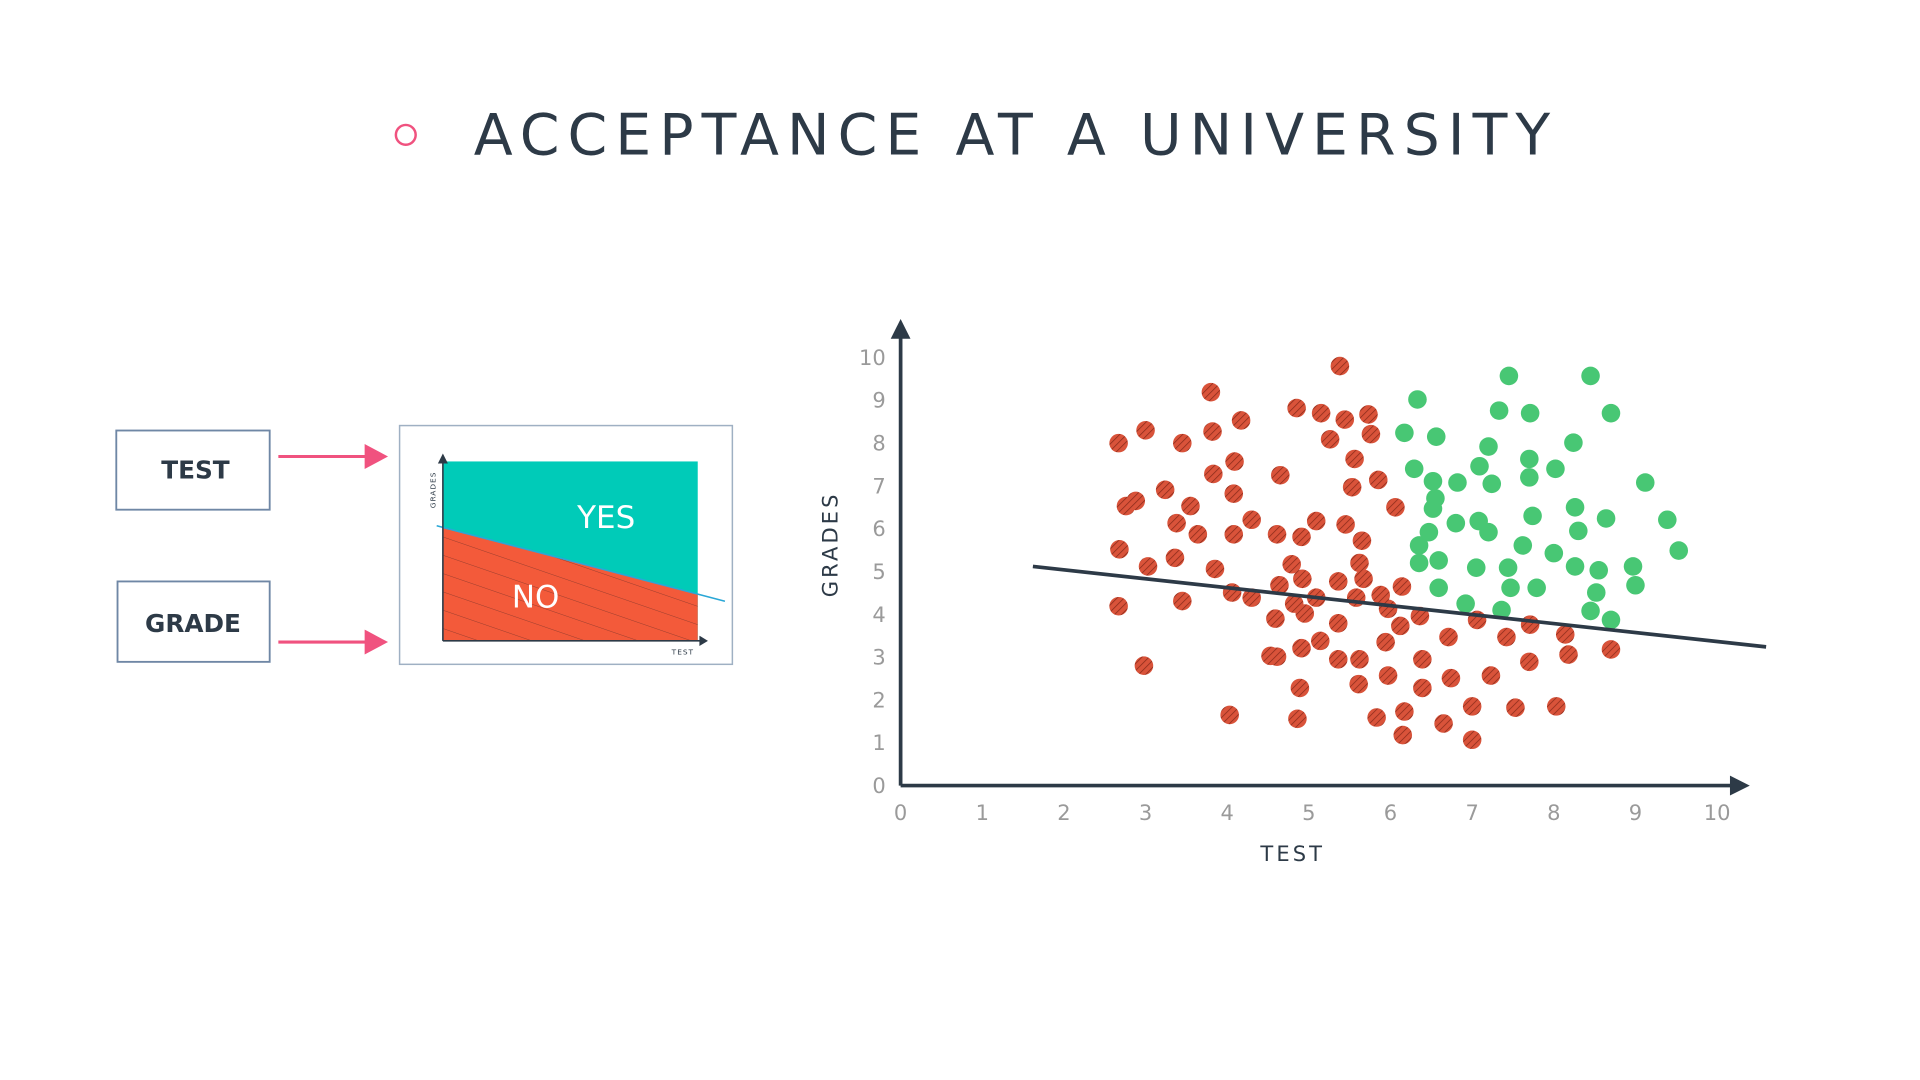 This screenshot has width=1920, height=1080. Describe the element at coordinates (1063, 812) in the screenshot. I see `x-tick-label: 2` at that location.